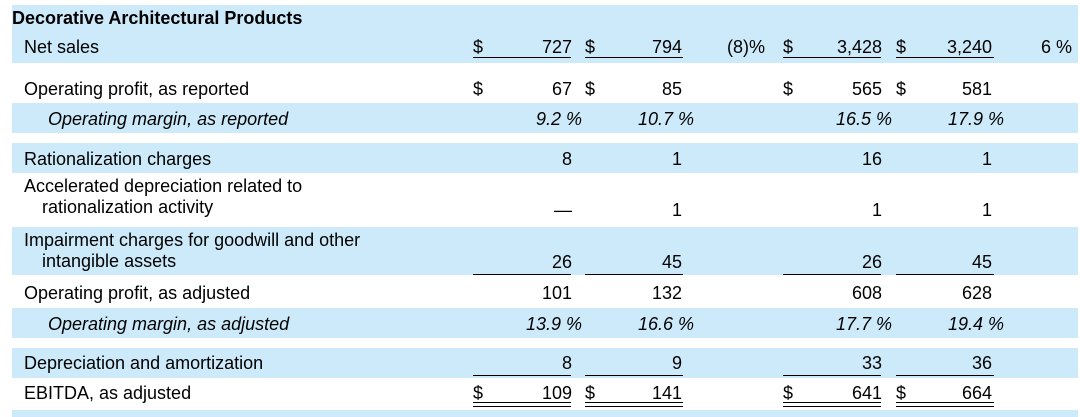 This screenshot has height=417, width=1080. What do you see at coordinates (137, 89) in the screenshot?
I see `row-label: Operating profit, as reported` at bounding box center [137, 89].